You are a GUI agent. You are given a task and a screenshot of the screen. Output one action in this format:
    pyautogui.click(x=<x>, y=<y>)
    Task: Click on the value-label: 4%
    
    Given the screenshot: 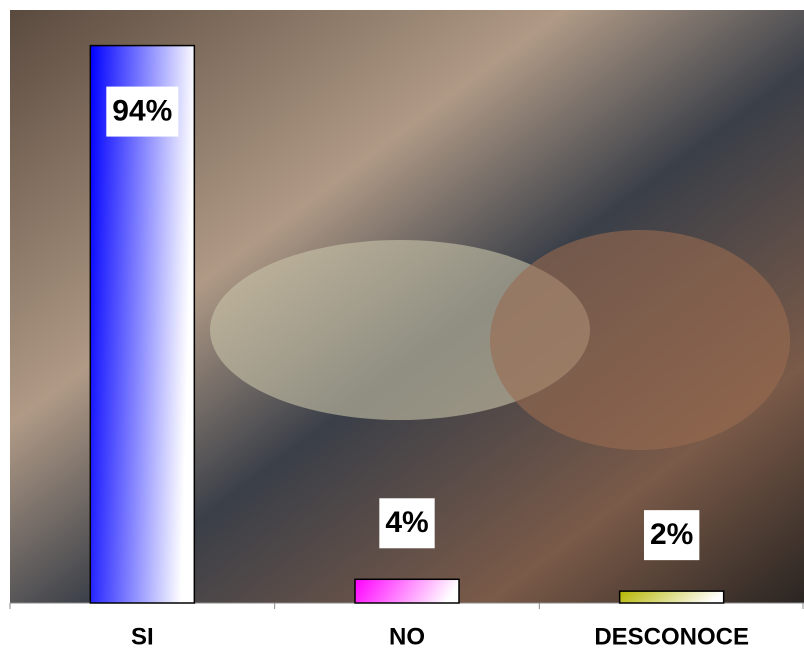 What is the action you would take?
    pyautogui.click(x=406, y=522)
    